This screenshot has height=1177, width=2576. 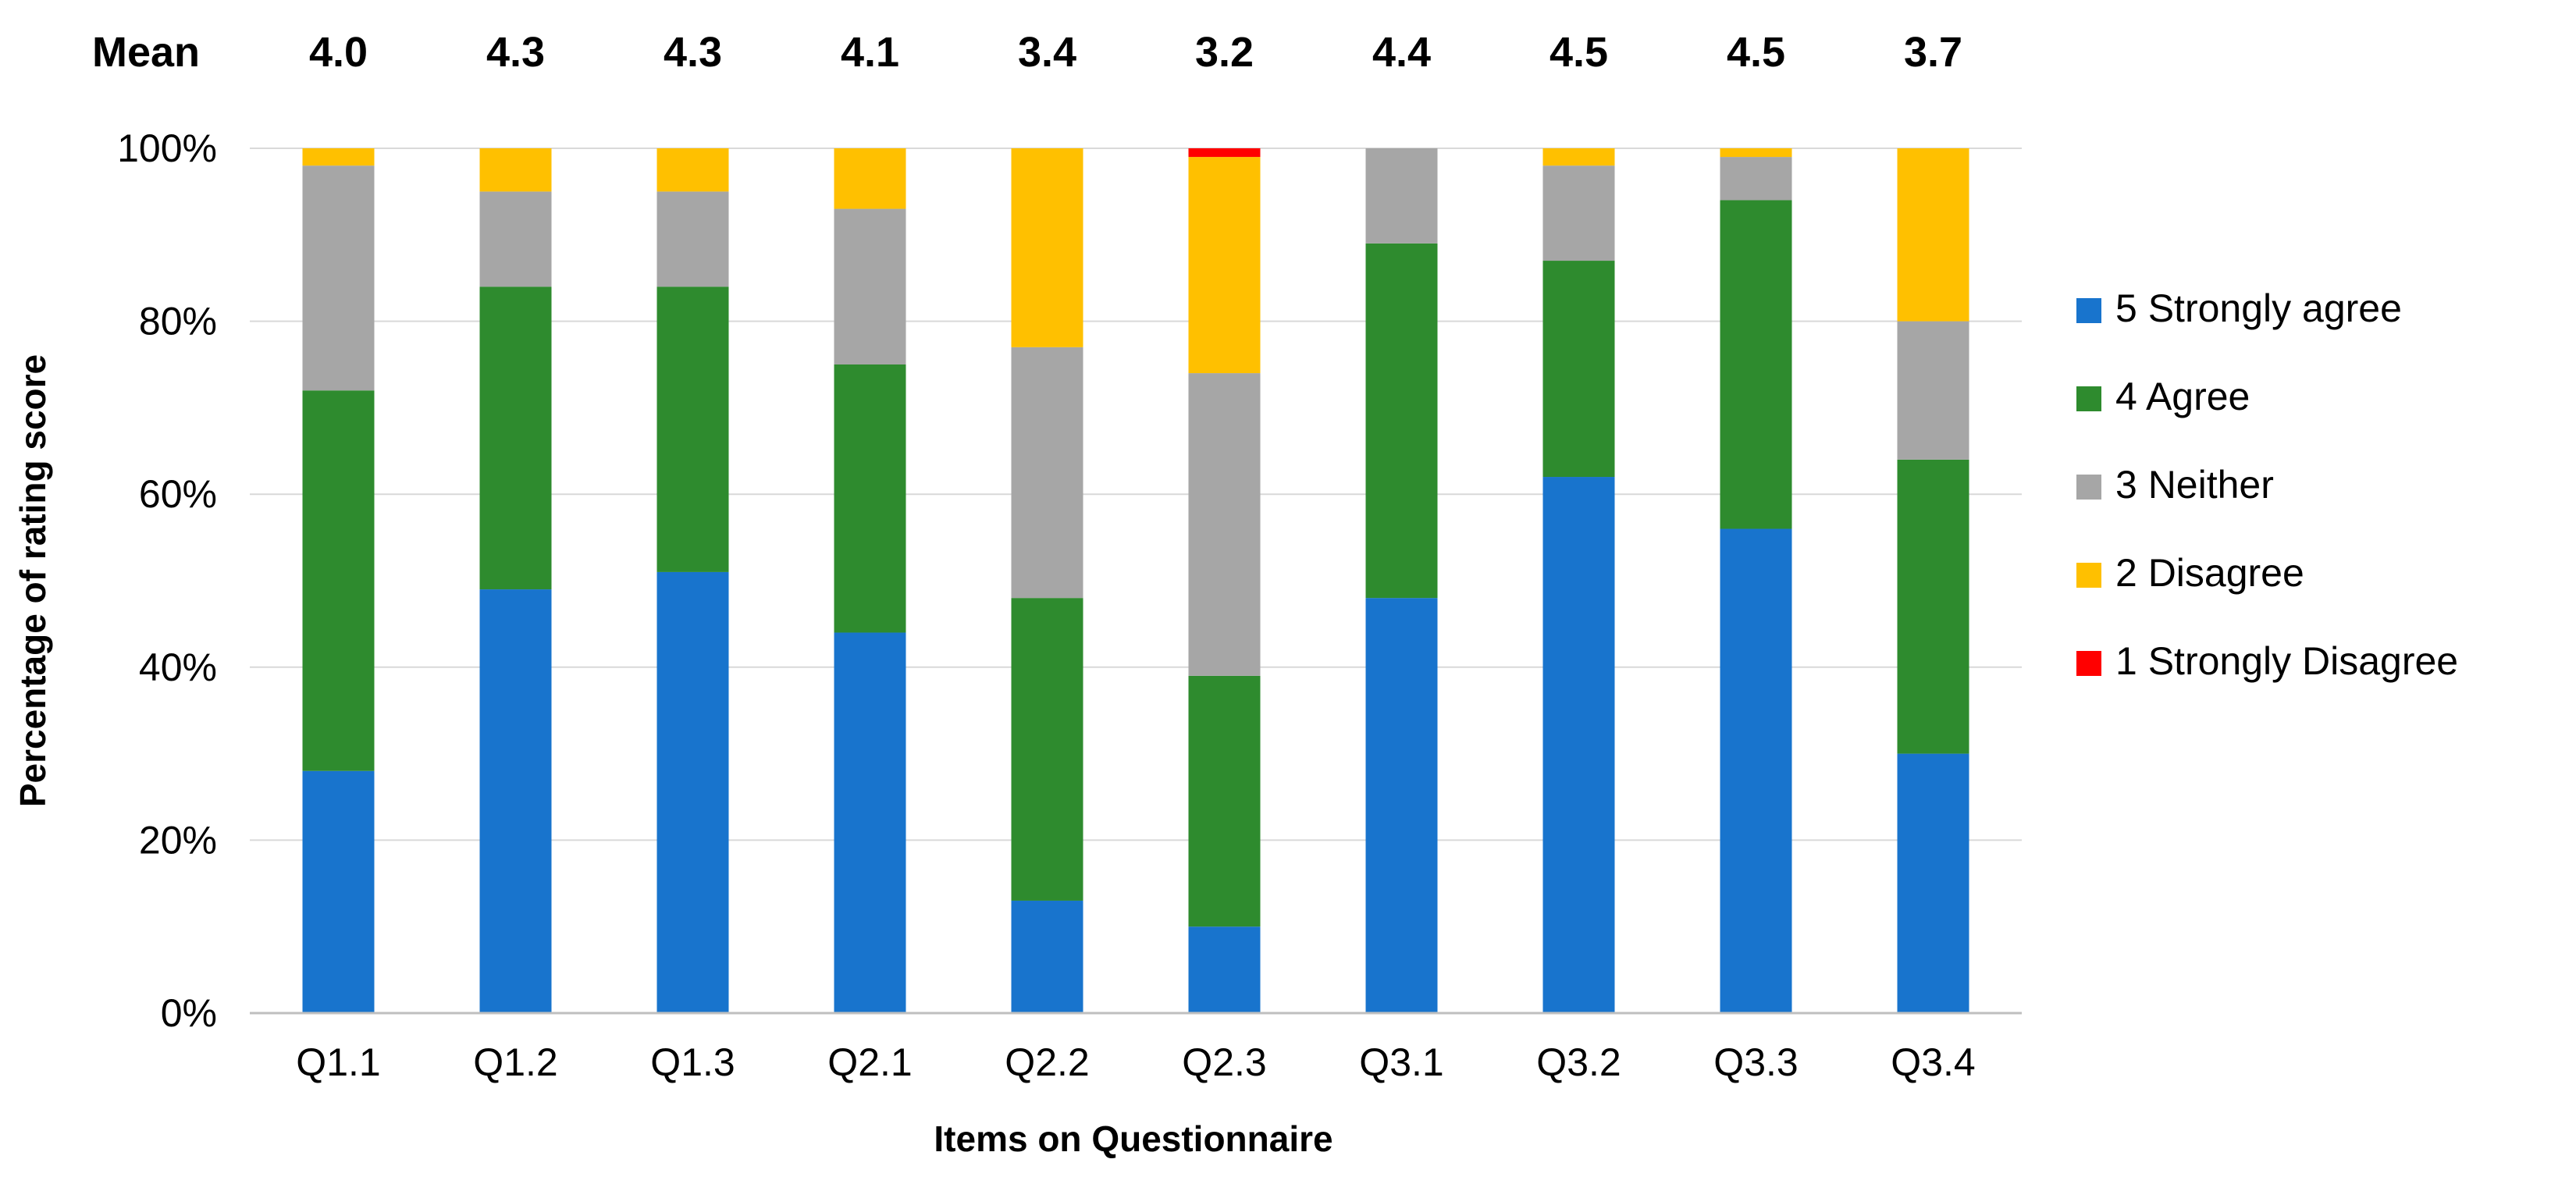 What do you see at coordinates (1756, 1062) in the screenshot?
I see `x-tick-label: Q3.3` at bounding box center [1756, 1062].